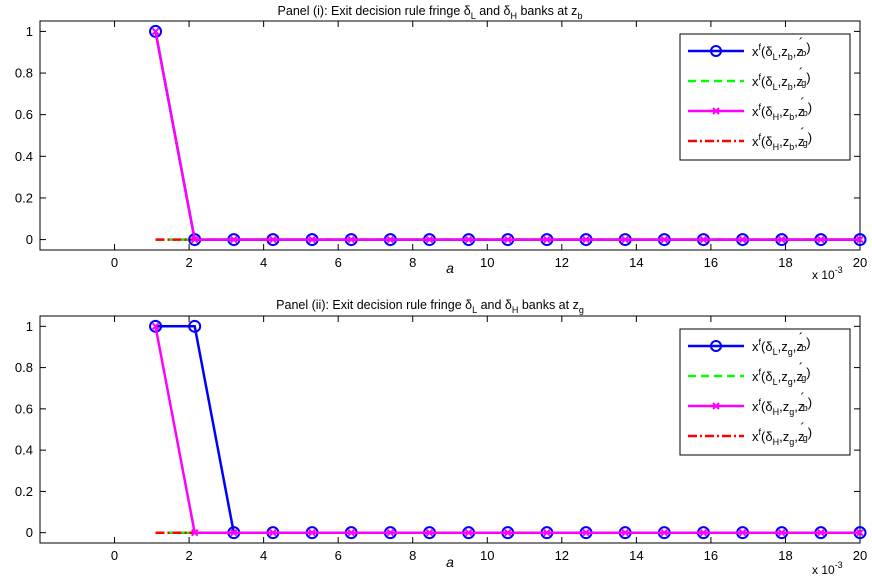  What do you see at coordinates (782, 108) in the screenshot?
I see `legend-label: xf(δH,zb,z´ b)` at bounding box center [782, 108].